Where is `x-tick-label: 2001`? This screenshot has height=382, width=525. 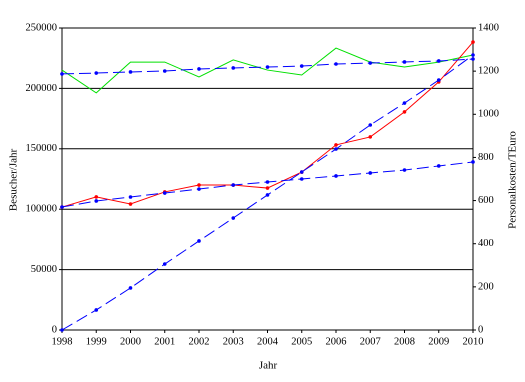
x-tick-label: 2001 is located at coordinates (164, 341).